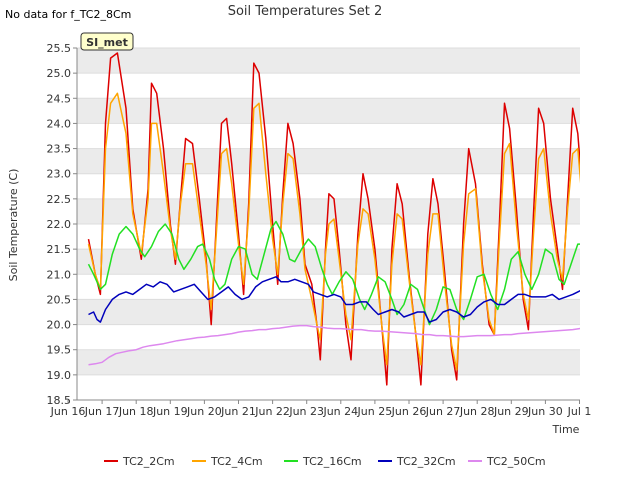 The height and width of the screenshot is (480, 640). I want to click on chart-title: Soil Temperatures Set 2, so click(305, 11).